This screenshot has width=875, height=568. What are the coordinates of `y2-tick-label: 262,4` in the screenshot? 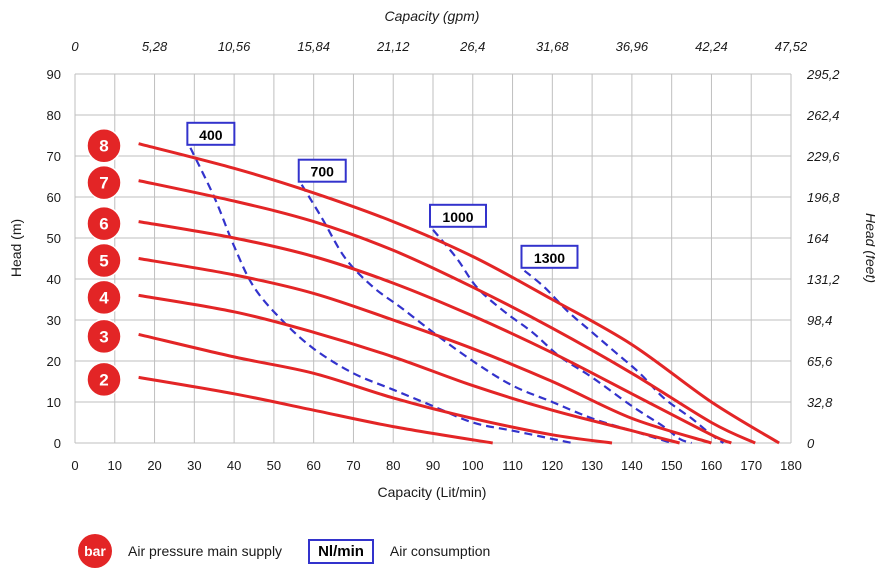 It's located at (823, 115).